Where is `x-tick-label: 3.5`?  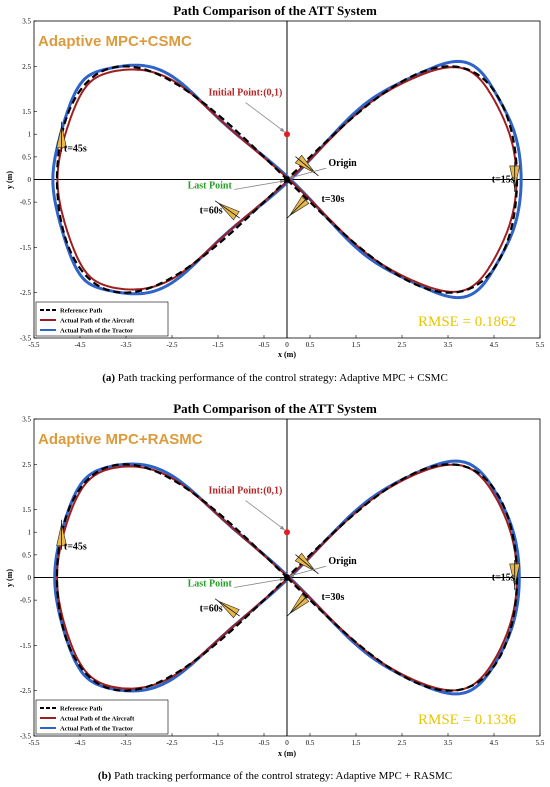
x-tick-label: 3.5 is located at coordinates (448, 743).